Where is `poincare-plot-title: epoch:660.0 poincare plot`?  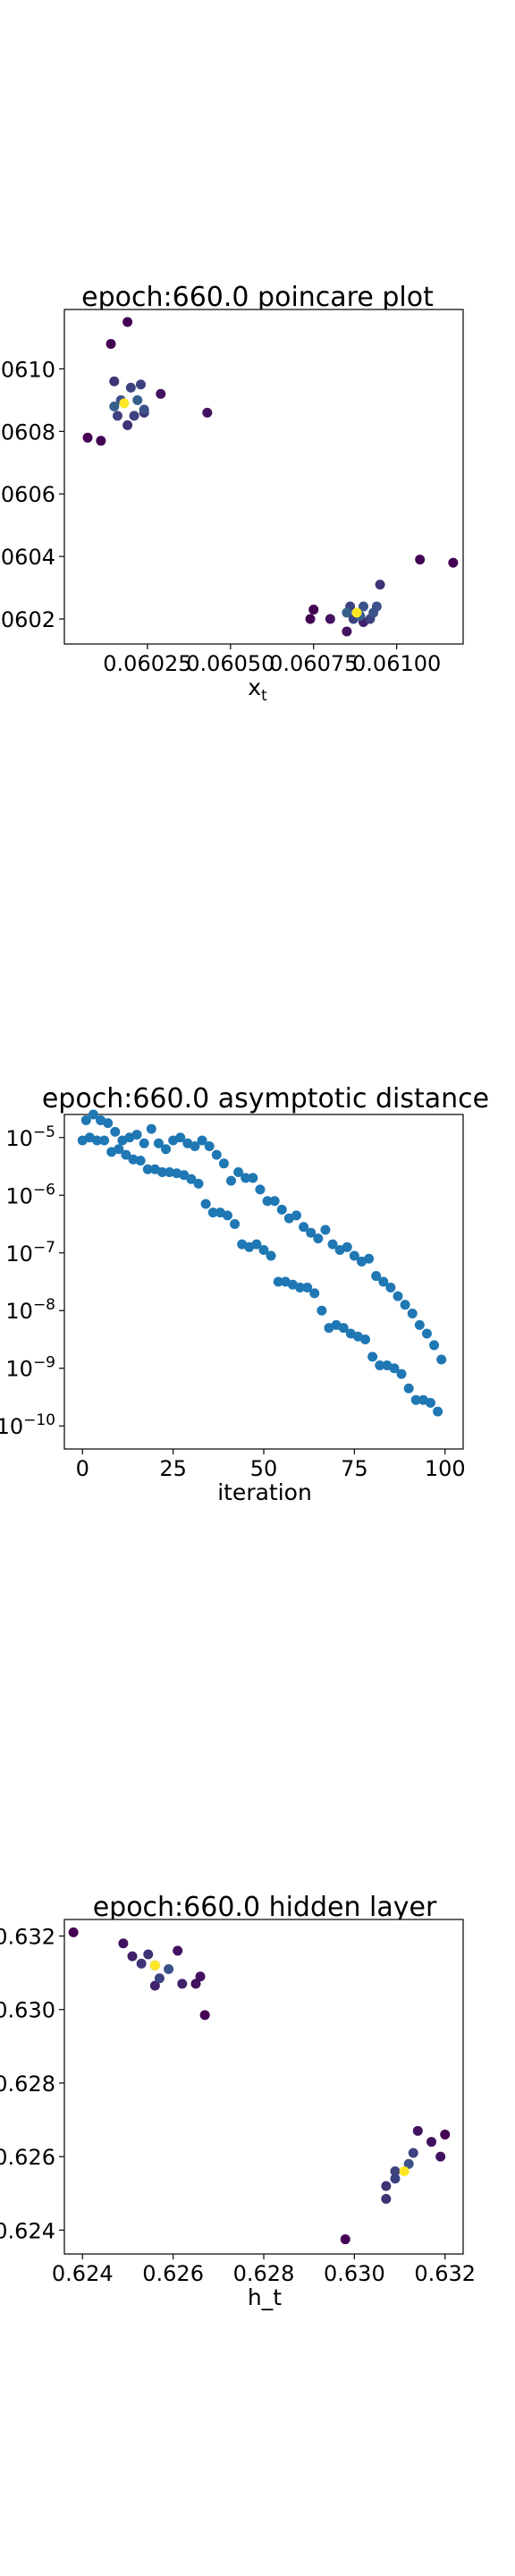
poincare-plot-title: epoch:660.0 poincare plot is located at coordinates (257, 297).